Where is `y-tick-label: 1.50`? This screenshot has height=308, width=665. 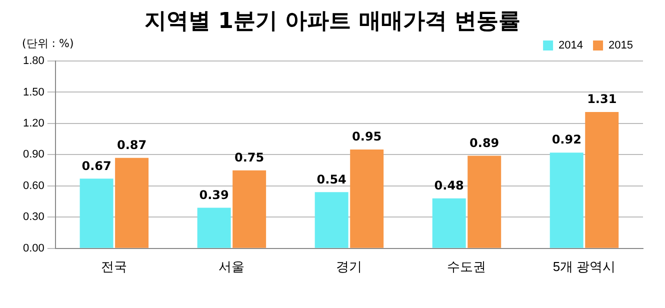
y-tick-label: 1.50 is located at coordinates (33, 92).